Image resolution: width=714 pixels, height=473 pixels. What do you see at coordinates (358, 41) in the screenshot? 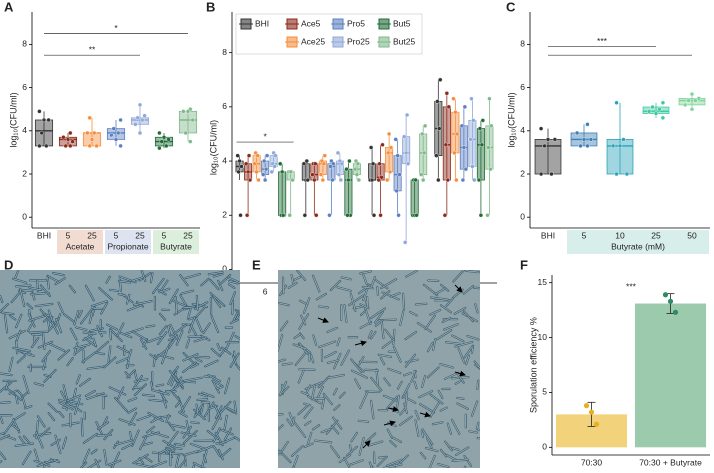
I see `legend-label: Pro25` at bounding box center [358, 41].